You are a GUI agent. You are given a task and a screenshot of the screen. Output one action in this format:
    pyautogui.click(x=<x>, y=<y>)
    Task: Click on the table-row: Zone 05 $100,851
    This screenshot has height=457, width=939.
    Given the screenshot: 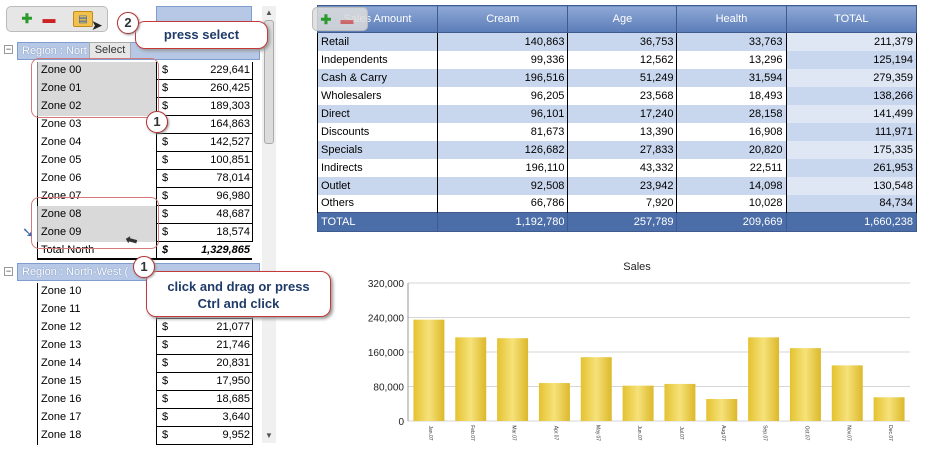 What is the action you would take?
    pyautogui.click(x=145, y=161)
    